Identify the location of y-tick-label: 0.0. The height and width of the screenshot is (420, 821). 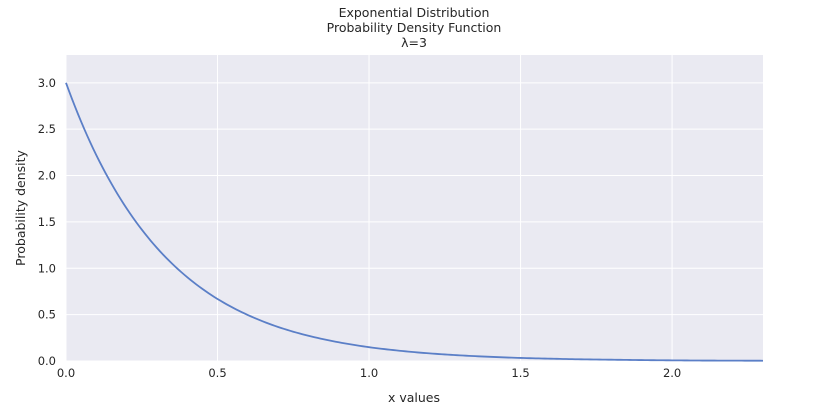
(47, 361).